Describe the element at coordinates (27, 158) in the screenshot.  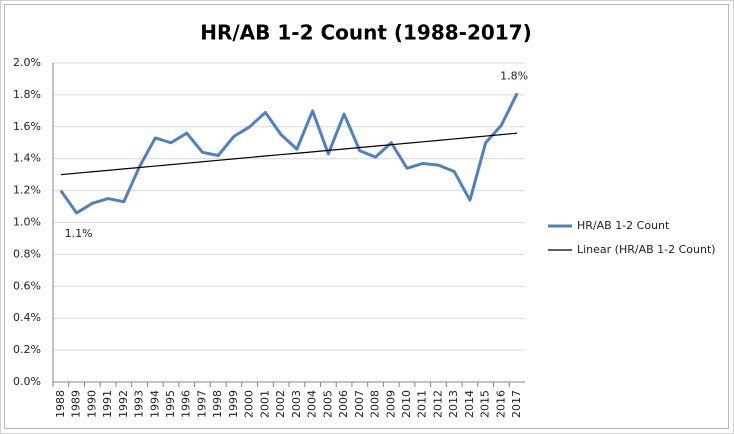
I see `y-tick-label: 1.4%` at that location.